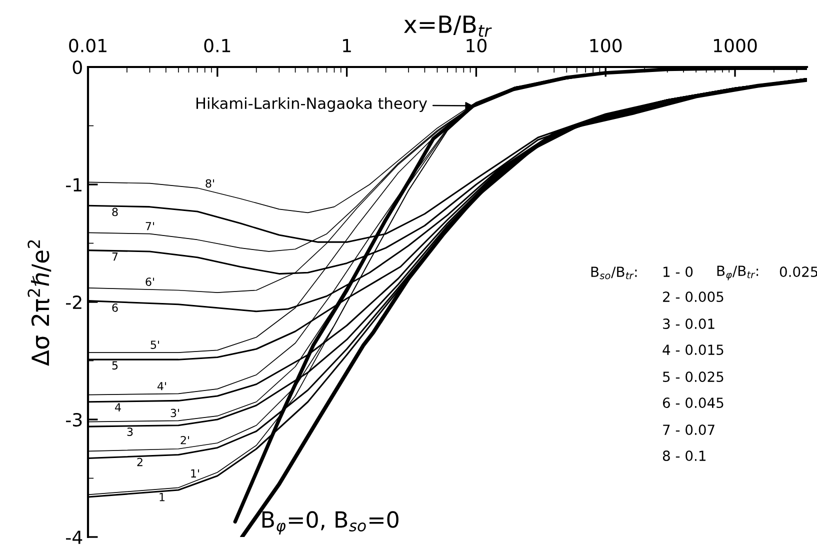 Image resolution: width=817 pixels, height=549 pixels. What do you see at coordinates (693, 377) in the screenshot?
I see `annotation: 5 - 0.025` at bounding box center [693, 377].